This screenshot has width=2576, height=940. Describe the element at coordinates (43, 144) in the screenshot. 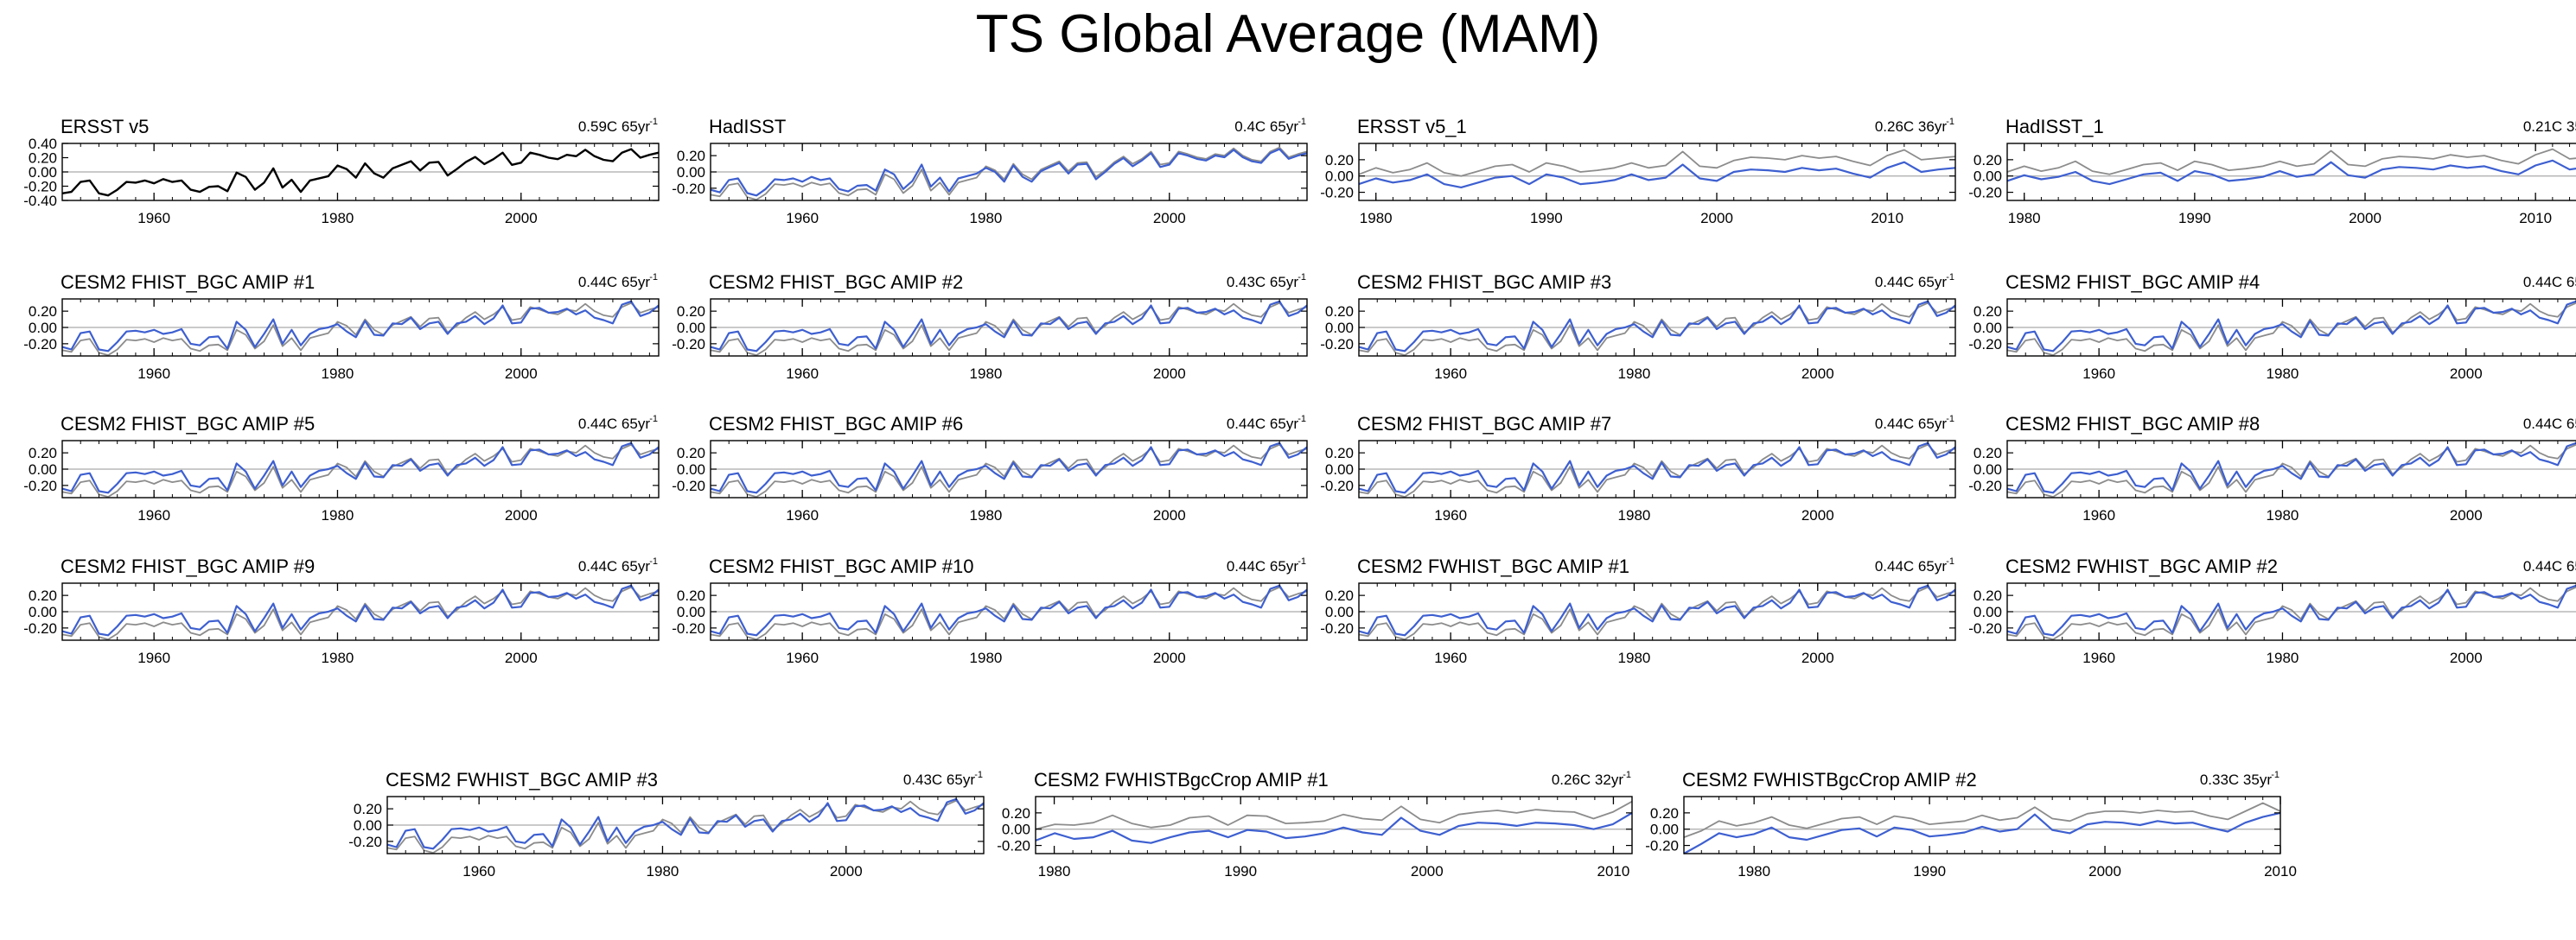

I see `y-tick-label: 0.40` at that location.